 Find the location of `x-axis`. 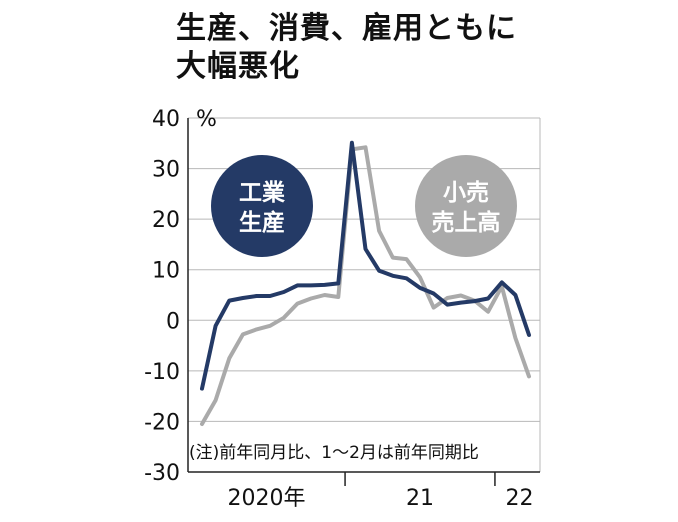

x-axis is located at coordinates (364, 478).